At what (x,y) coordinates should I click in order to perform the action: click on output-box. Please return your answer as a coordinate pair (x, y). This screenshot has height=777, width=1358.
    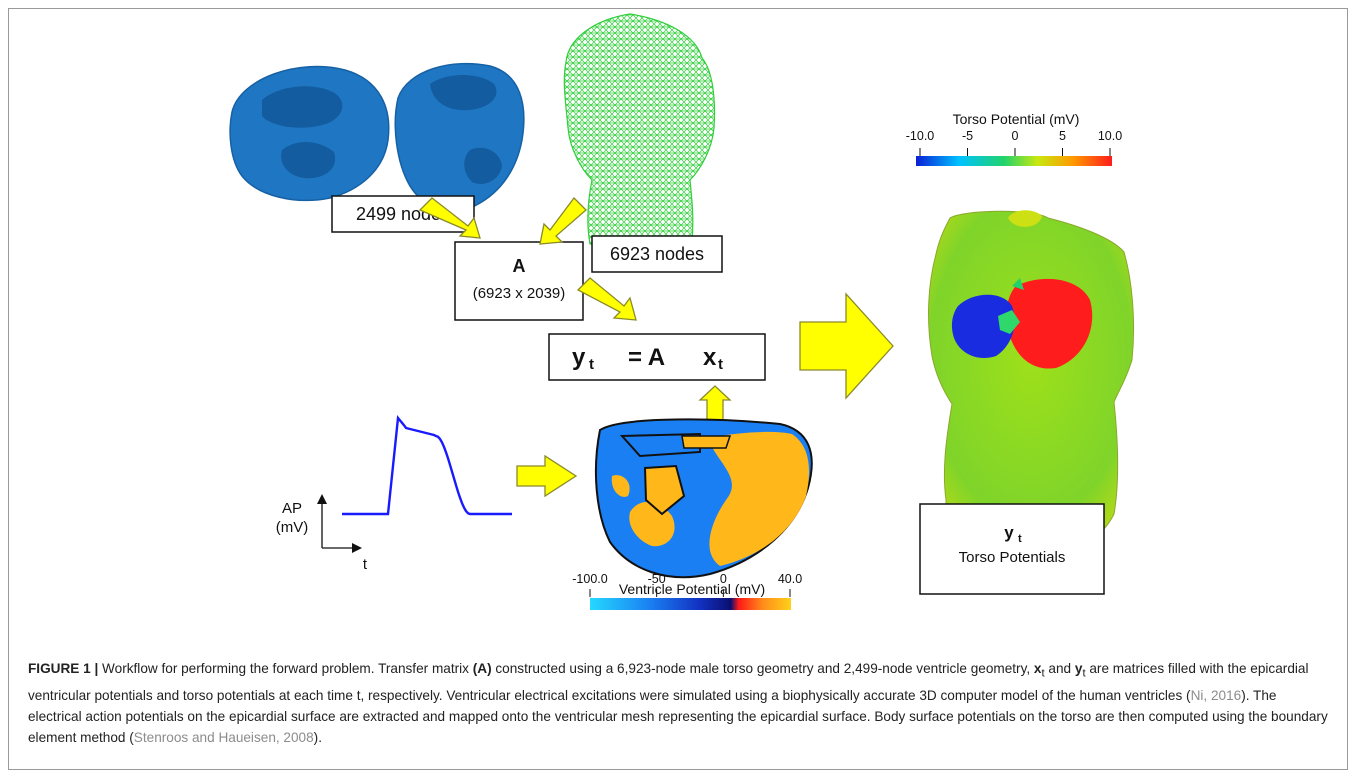
    Looking at the image, I should click on (1012, 549).